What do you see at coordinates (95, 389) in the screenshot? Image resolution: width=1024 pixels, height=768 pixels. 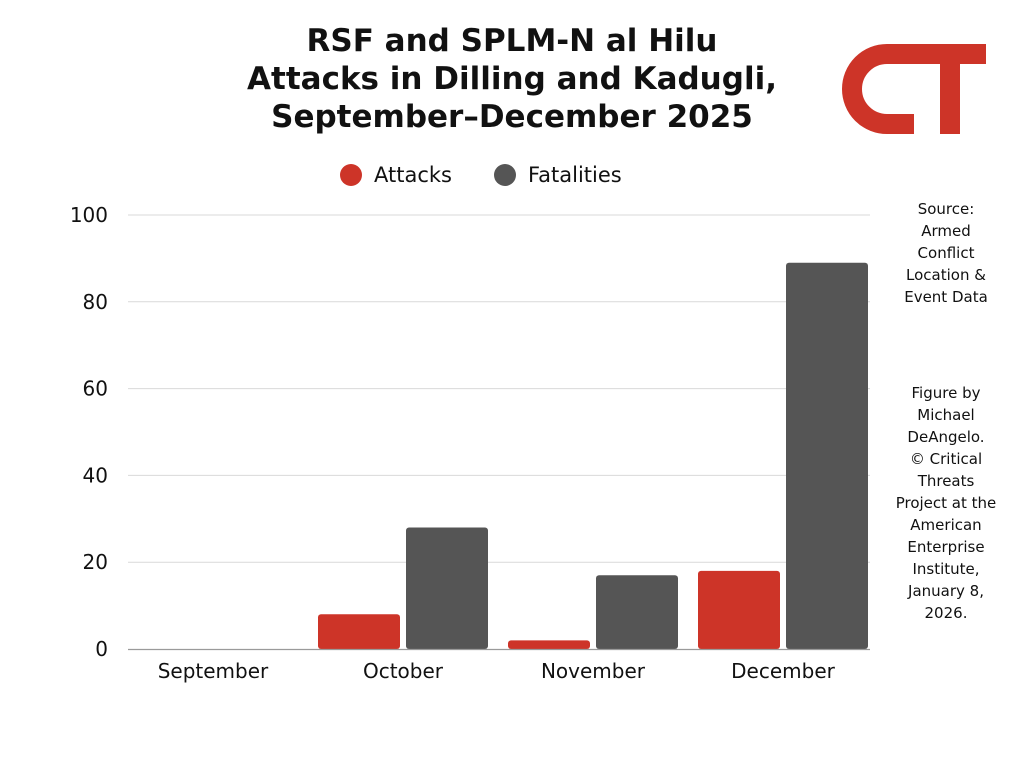 I see `y-tick-label: 60` at bounding box center [95, 389].